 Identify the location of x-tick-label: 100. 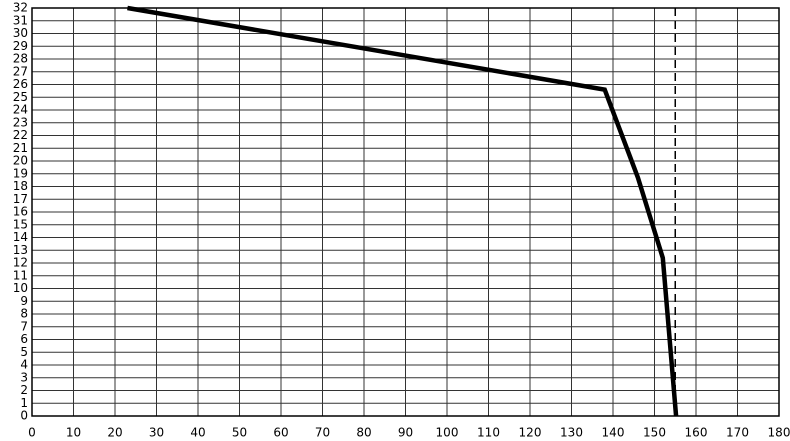
(447, 433).